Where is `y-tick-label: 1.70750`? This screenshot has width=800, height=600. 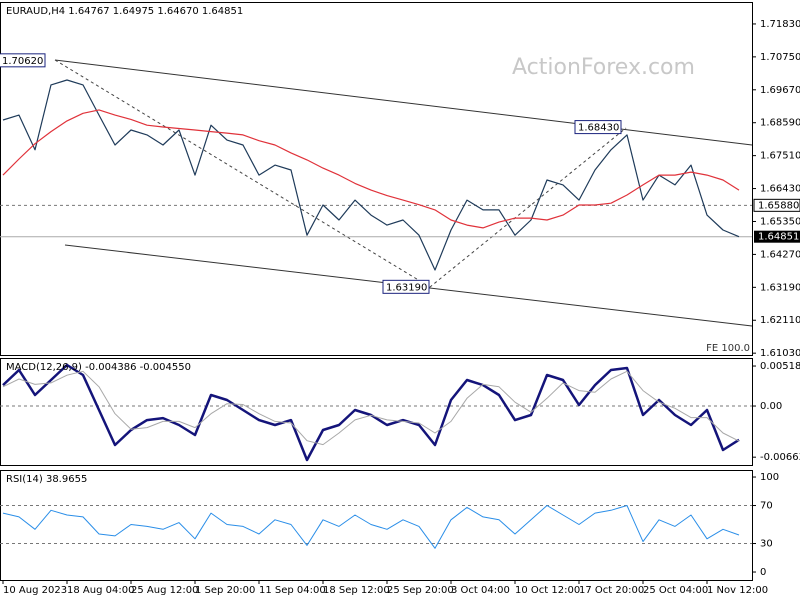 y-tick-label: 1.70750 is located at coordinates (780, 57).